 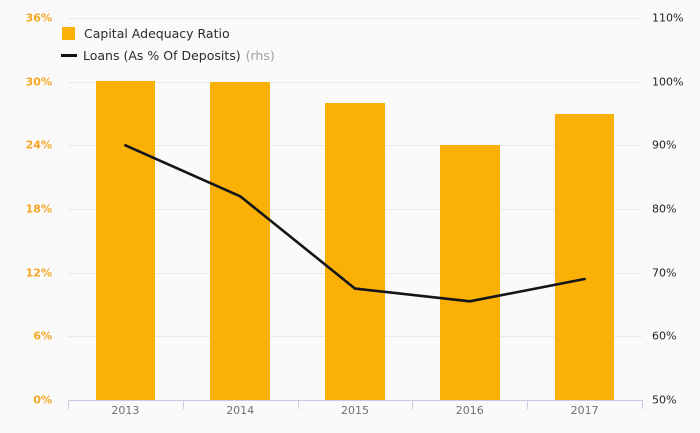 What do you see at coordinates (38, 273) in the screenshot?
I see `left-axis-tick-12: 12%` at bounding box center [38, 273].